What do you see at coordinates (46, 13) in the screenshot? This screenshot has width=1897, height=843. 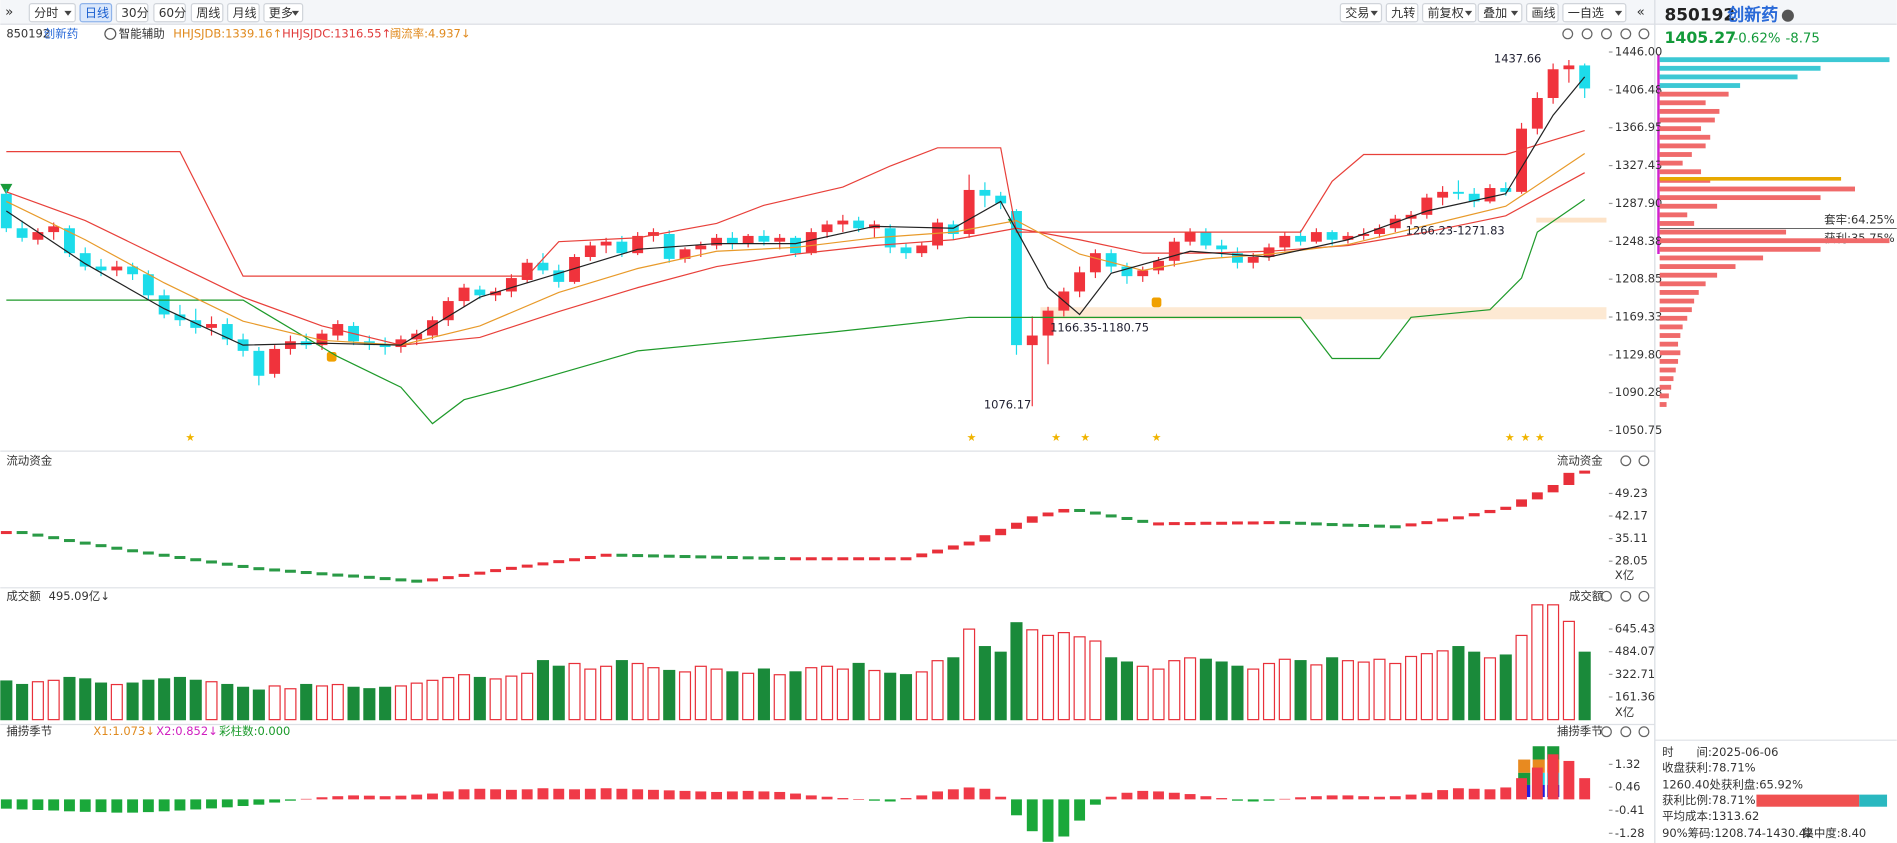 I see `period-label: 分时` at bounding box center [46, 13].